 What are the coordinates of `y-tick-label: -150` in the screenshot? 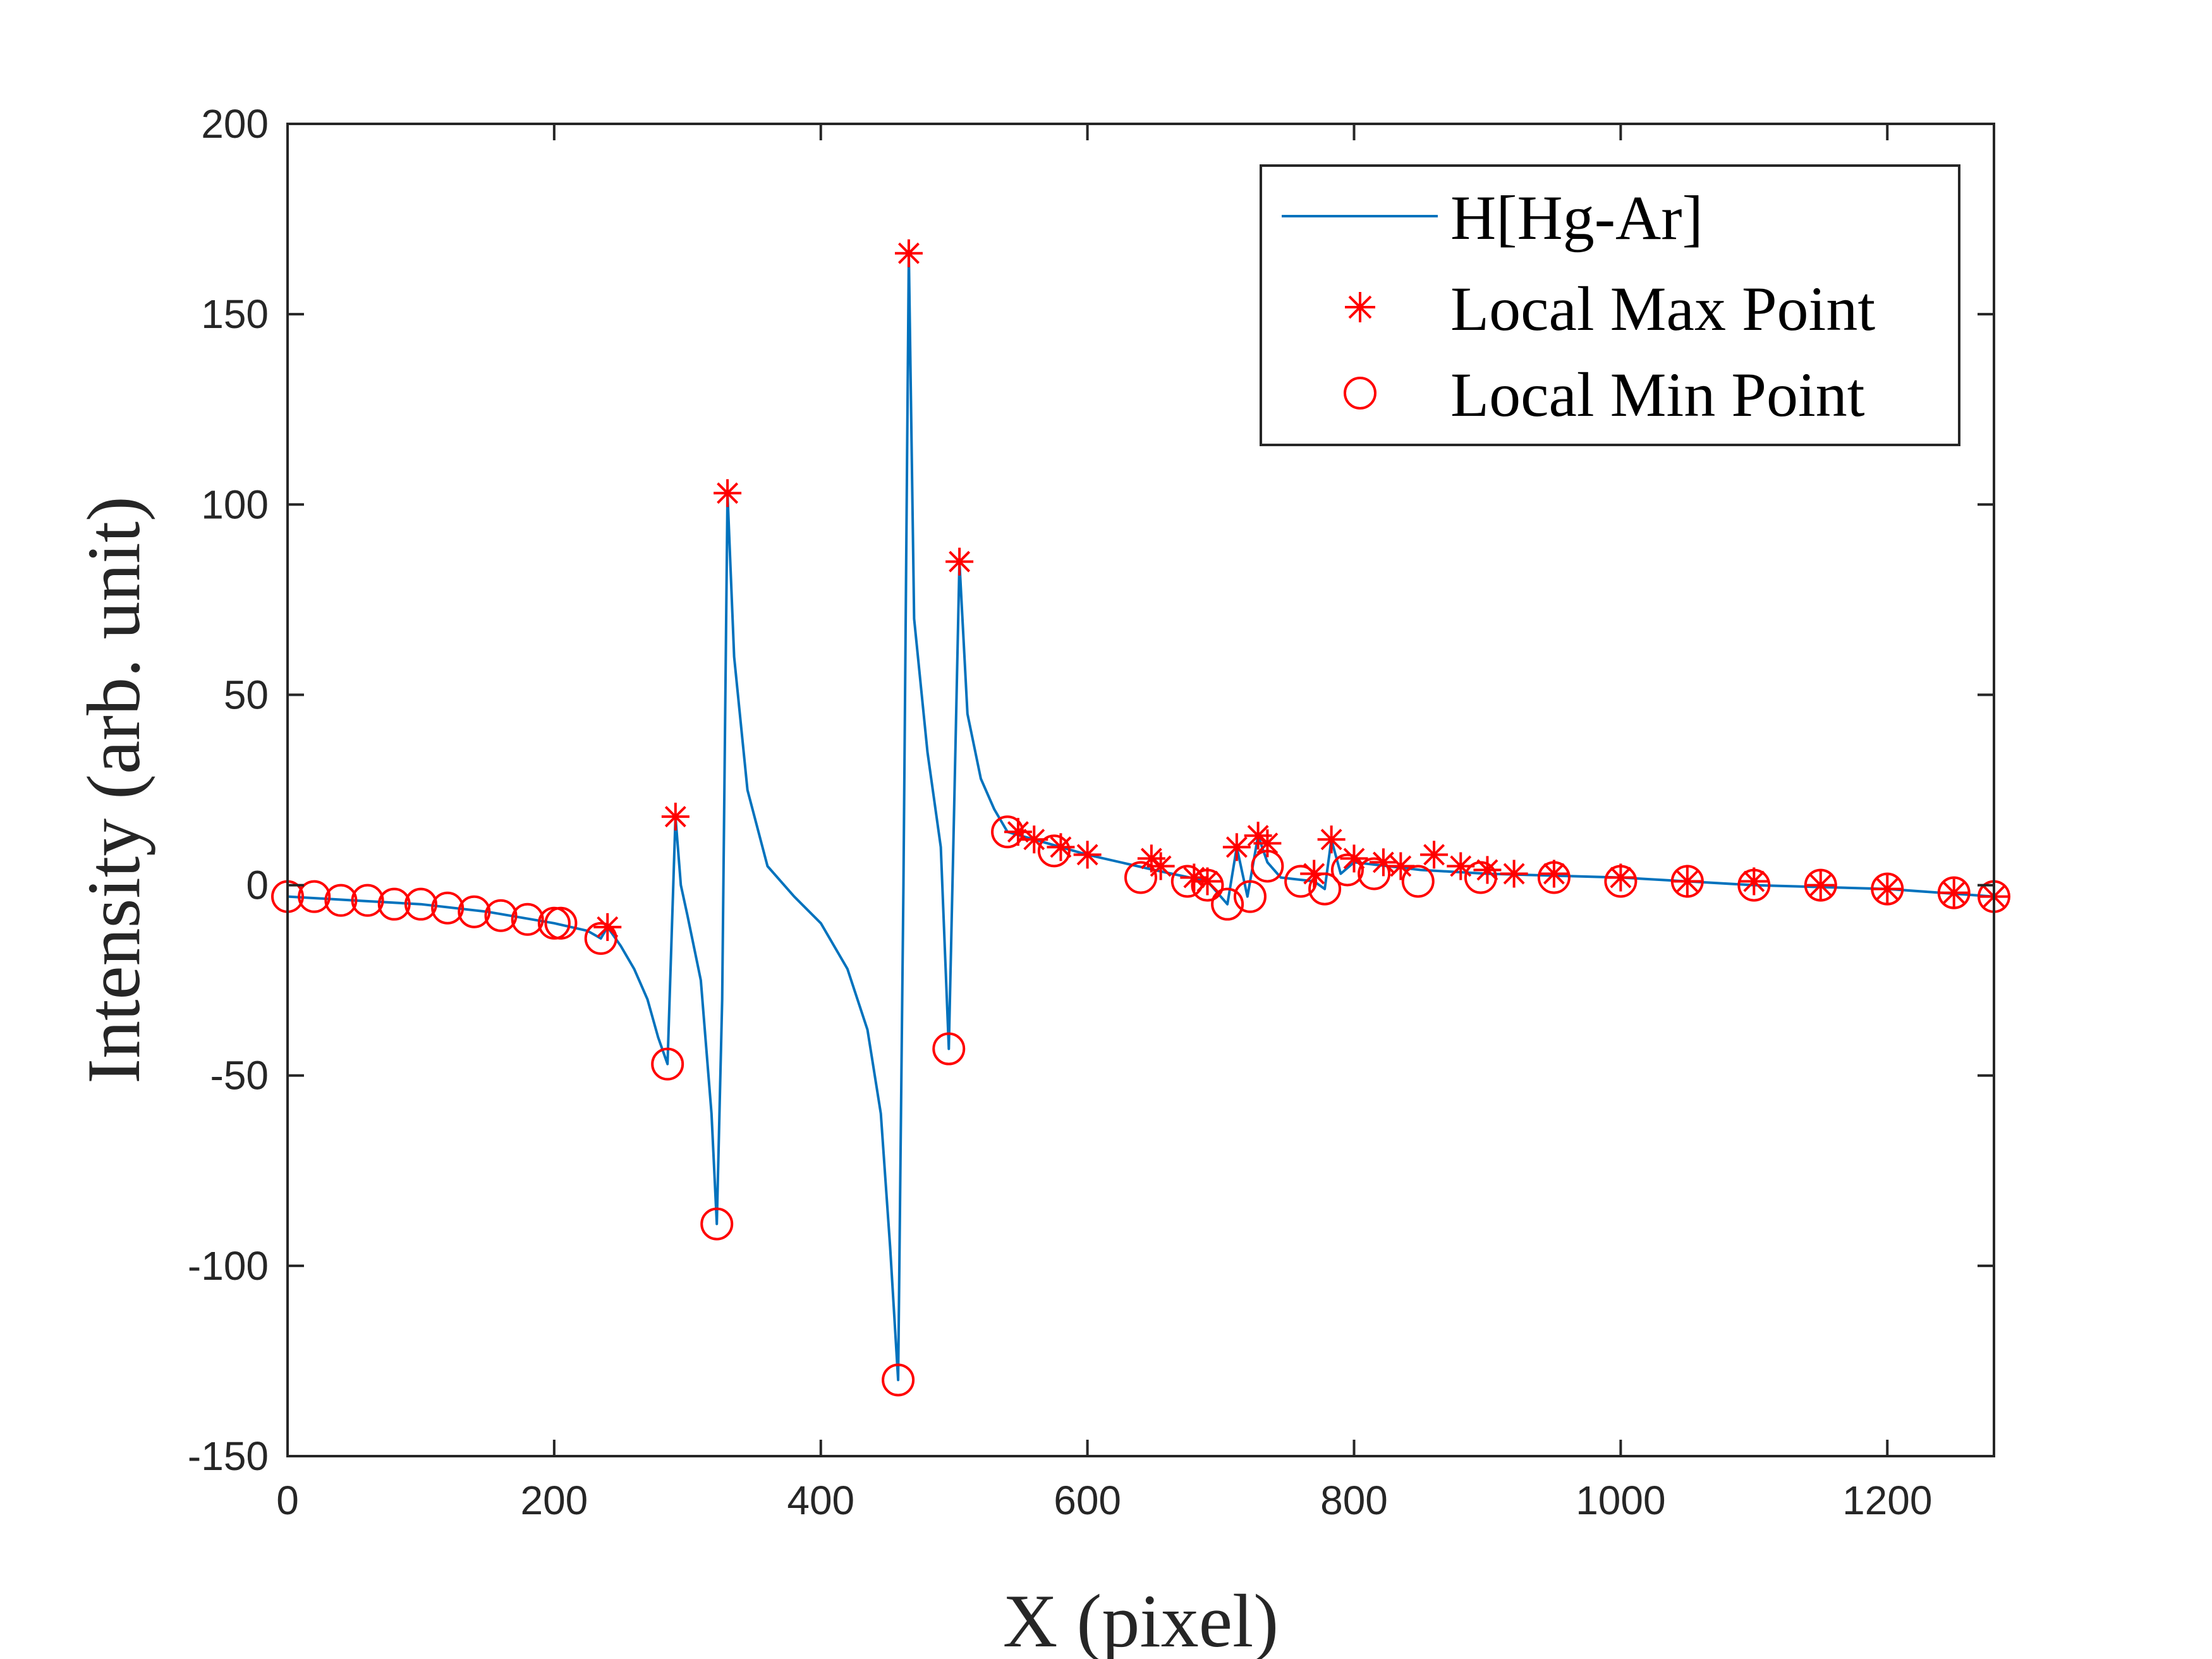 It's located at (229, 1456).